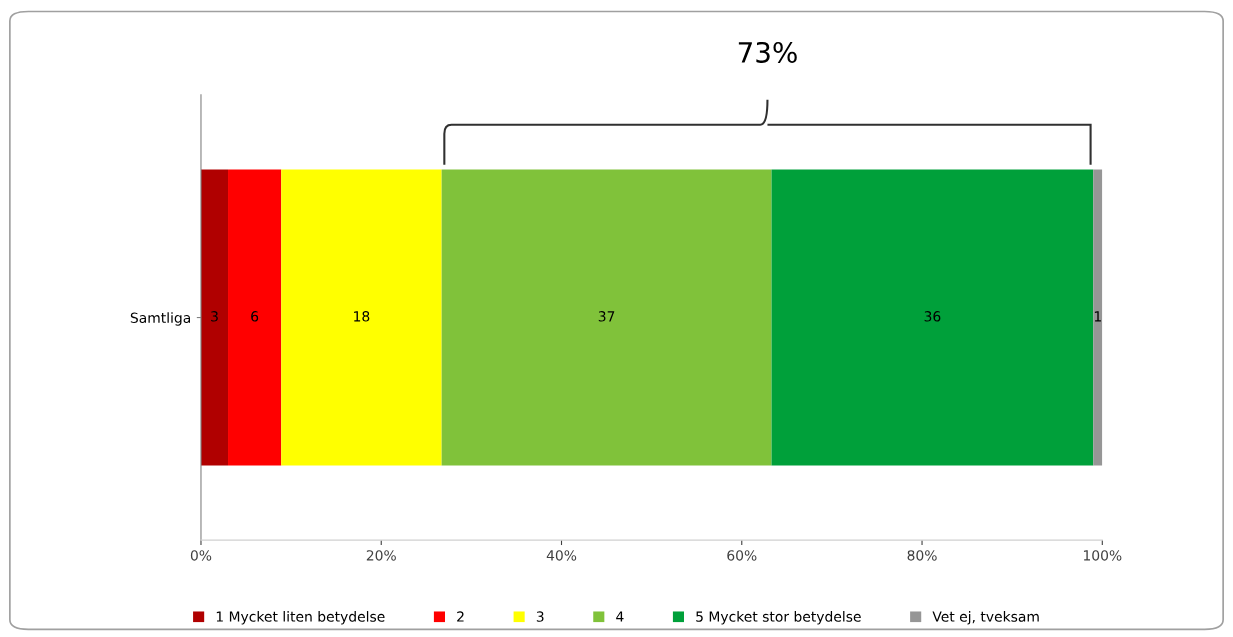  What do you see at coordinates (300, 618) in the screenshot?
I see `legend-label: 1 Mycket liten betydelse` at bounding box center [300, 618].